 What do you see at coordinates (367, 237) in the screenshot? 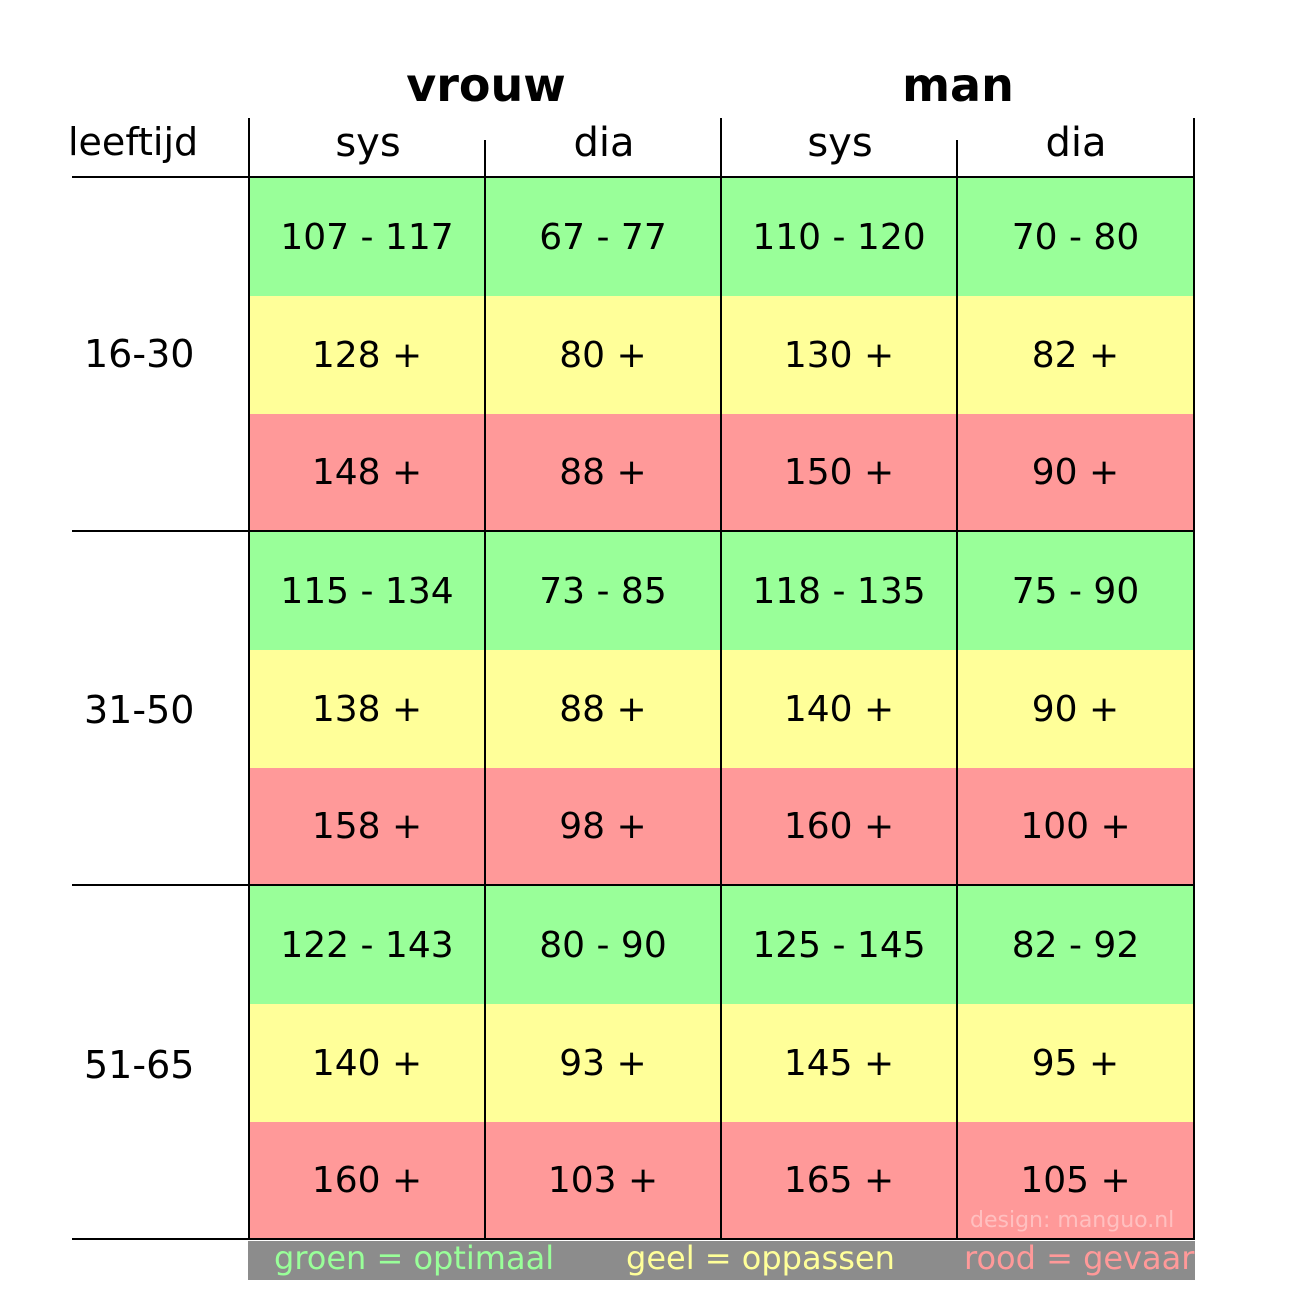
I see `table-cell-green: 107 - 117` at bounding box center [367, 237].